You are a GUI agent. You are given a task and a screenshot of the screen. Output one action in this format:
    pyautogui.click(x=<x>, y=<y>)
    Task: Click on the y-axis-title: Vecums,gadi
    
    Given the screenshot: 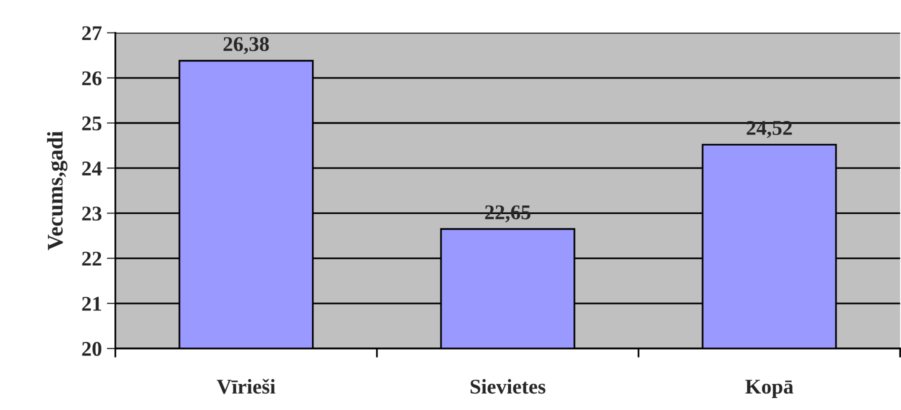 What is the action you would take?
    pyautogui.click(x=57, y=190)
    